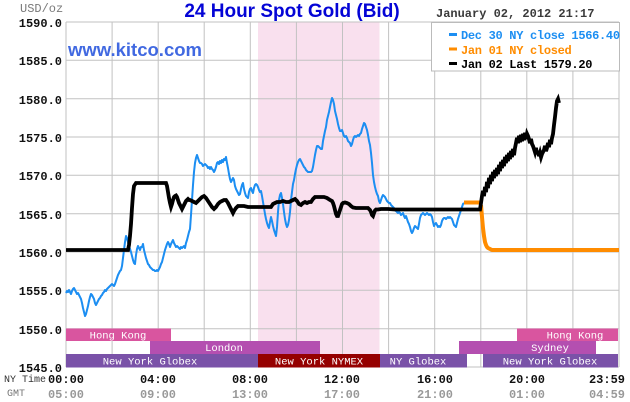  I want to click on svg-text: NY Globex, so click(418, 362).